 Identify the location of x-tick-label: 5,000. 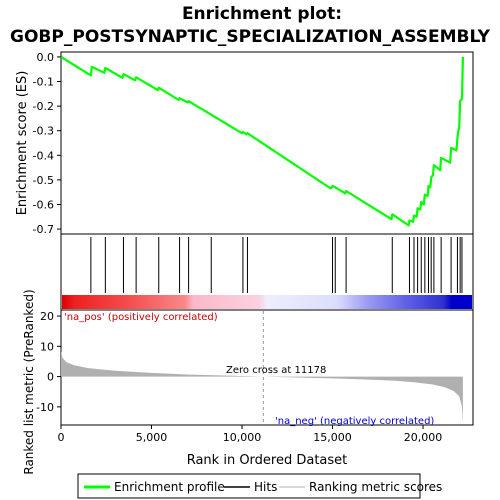
(152, 437).